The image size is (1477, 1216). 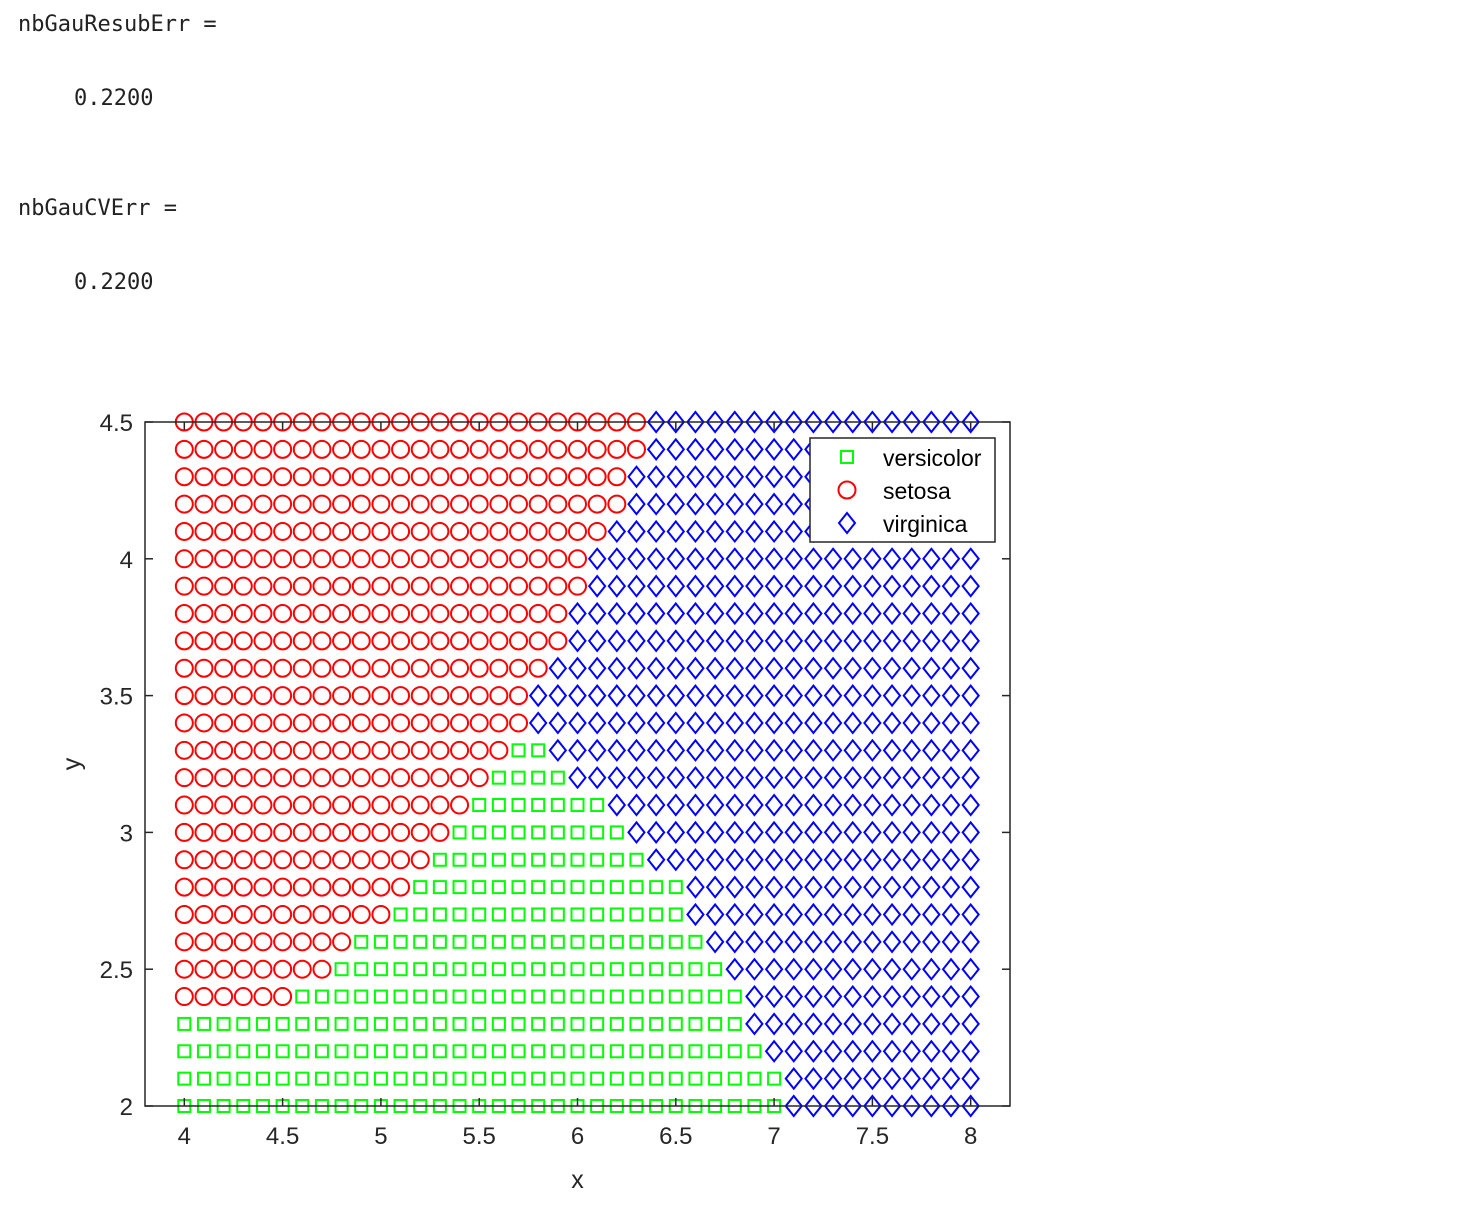 I want to click on x-tick-label: 7, so click(x=773, y=1136).